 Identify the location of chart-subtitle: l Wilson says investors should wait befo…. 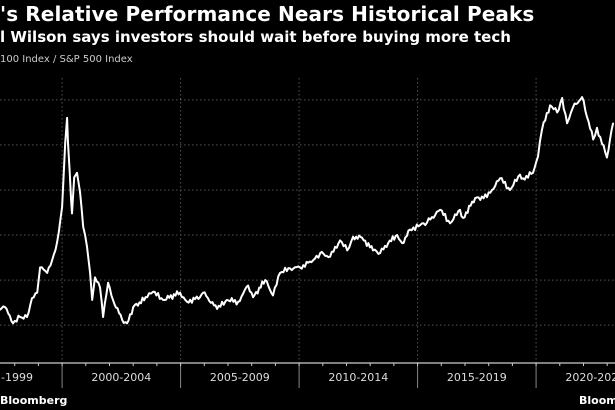
(255, 37).